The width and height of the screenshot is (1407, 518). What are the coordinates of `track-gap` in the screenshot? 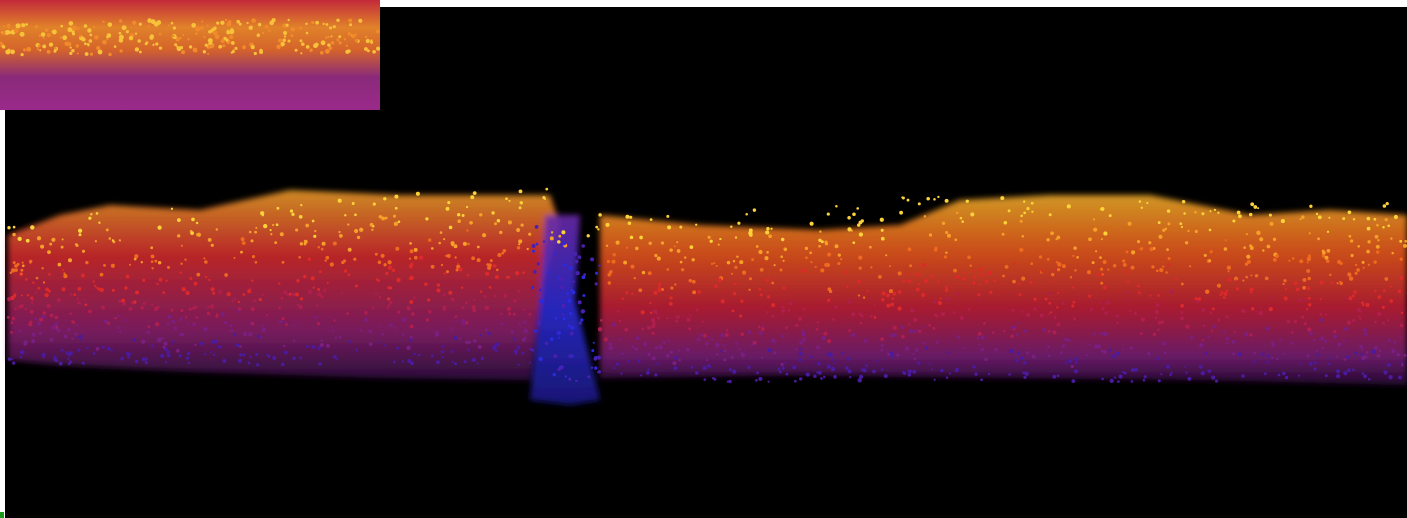 It's located at (565, 310).